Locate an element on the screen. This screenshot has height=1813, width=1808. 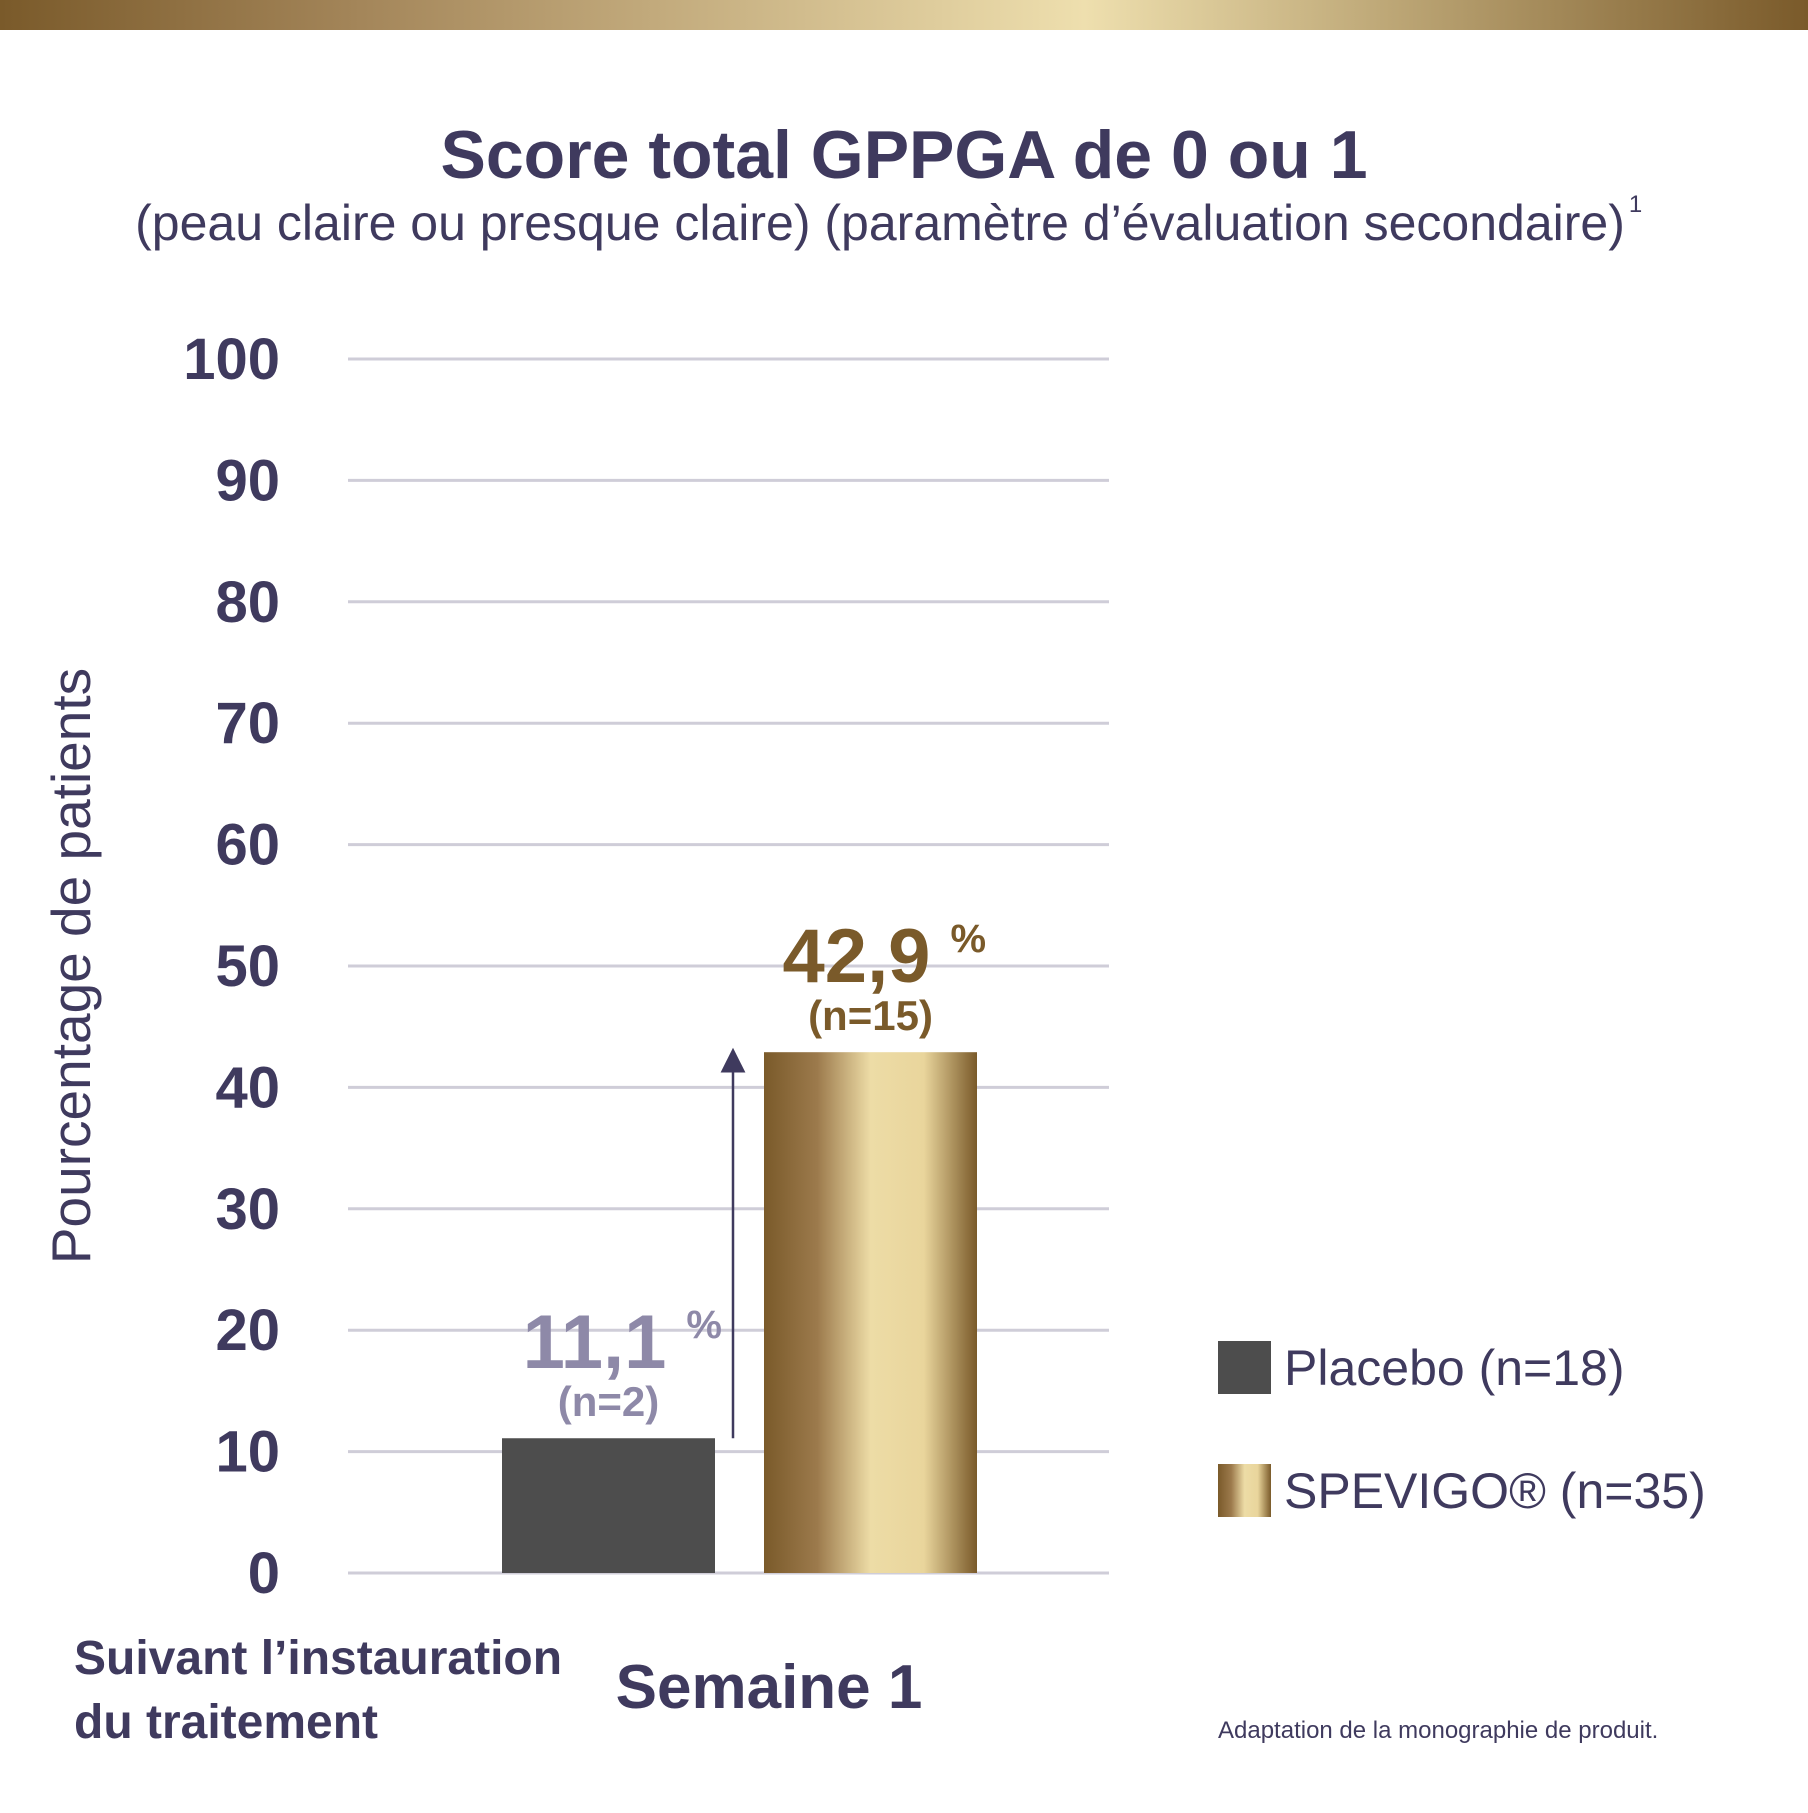
x-axis-label: du traitement is located at coordinates (226, 1722).